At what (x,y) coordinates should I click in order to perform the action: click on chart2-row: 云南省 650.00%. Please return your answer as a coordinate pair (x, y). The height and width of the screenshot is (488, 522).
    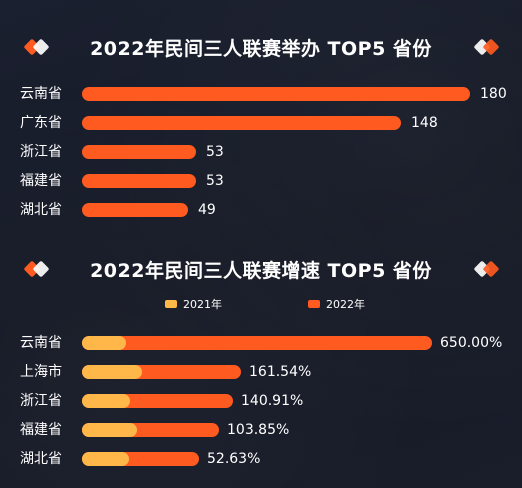
    Looking at the image, I should click on (261, 343).